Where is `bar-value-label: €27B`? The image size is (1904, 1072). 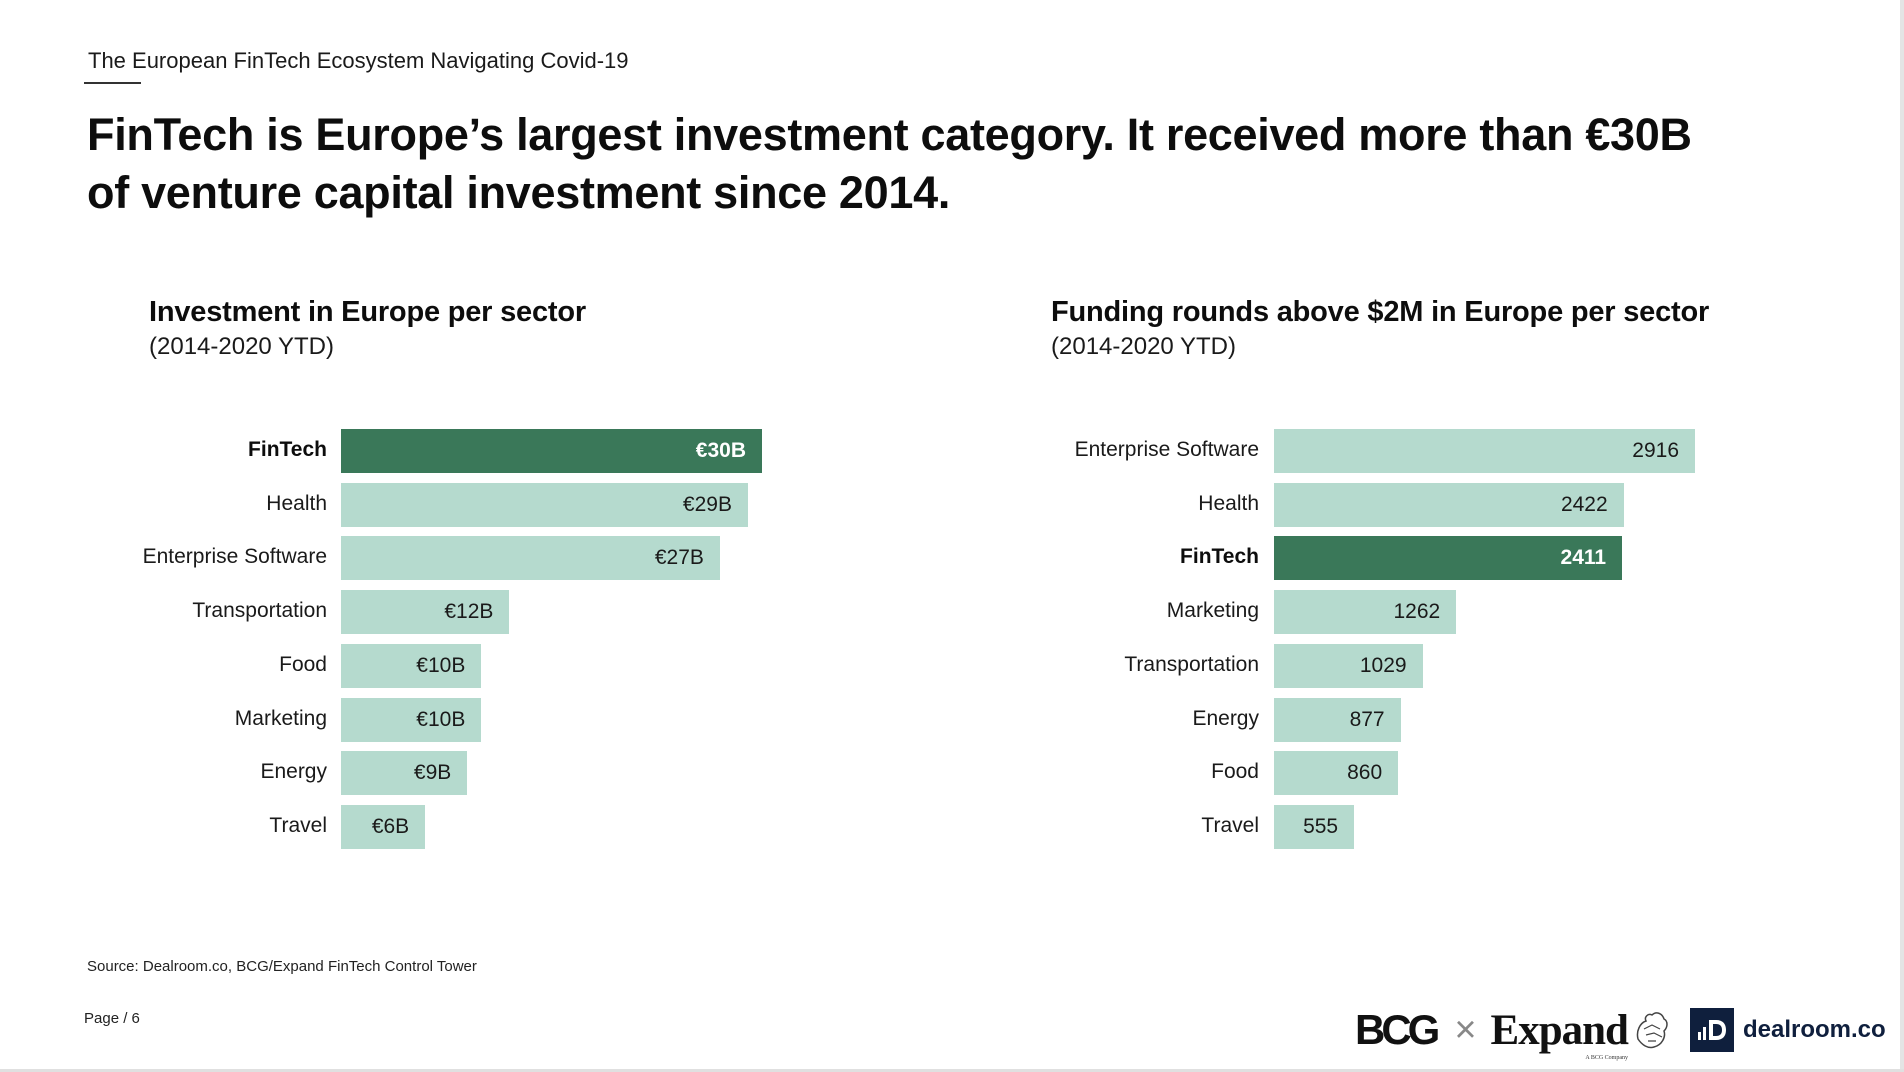 bar-value-label: €27B is located at coordinates (679, 558).